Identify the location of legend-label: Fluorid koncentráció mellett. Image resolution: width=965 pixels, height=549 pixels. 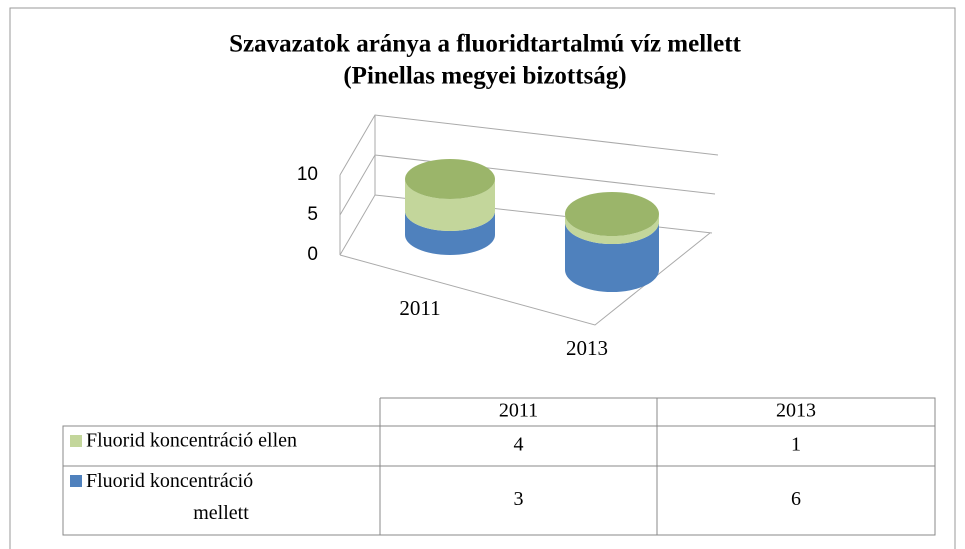
(169, 497).